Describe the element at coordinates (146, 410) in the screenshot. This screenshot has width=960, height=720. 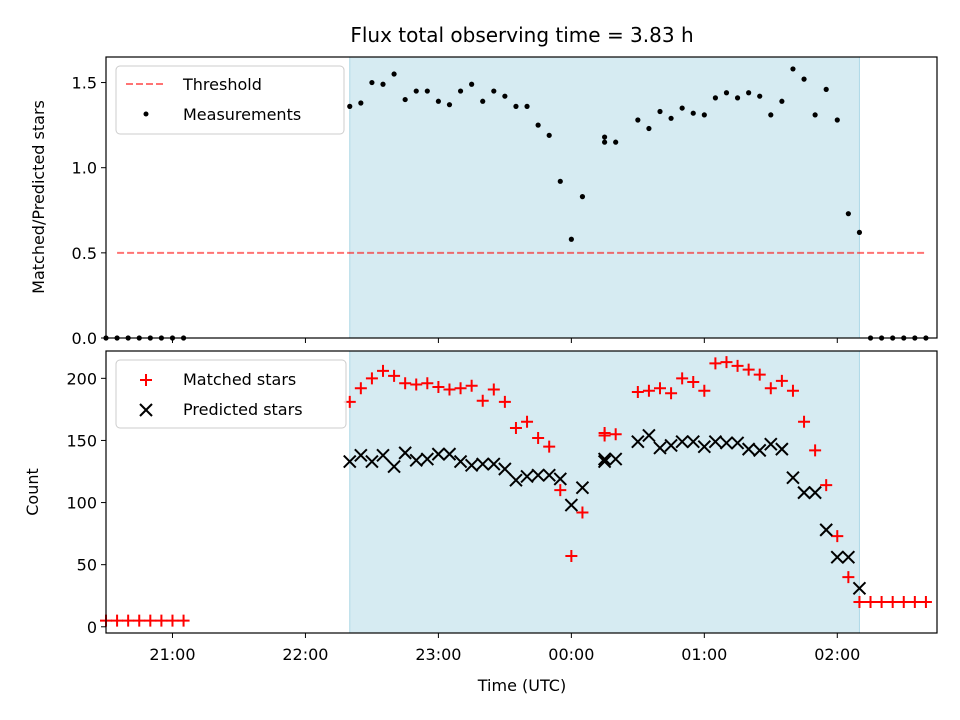
I see `predicted-legend-swatch` at that location.